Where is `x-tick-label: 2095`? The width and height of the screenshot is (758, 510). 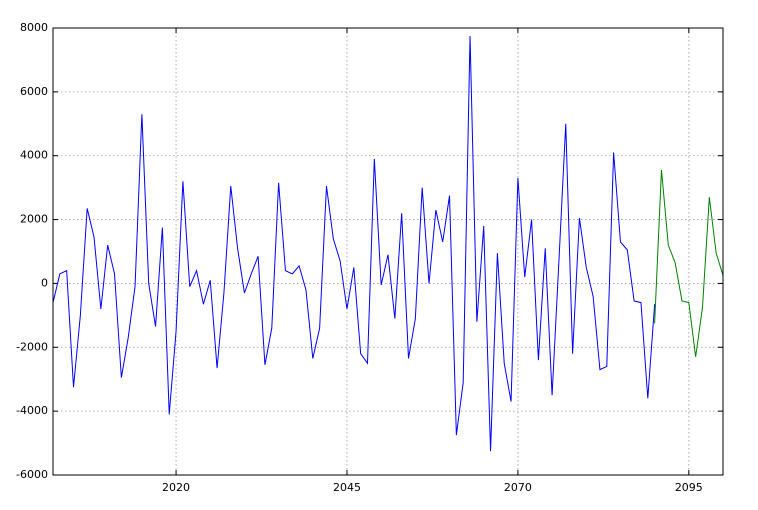
x-tick-label: 2095 is located at coordinates (689, 487).